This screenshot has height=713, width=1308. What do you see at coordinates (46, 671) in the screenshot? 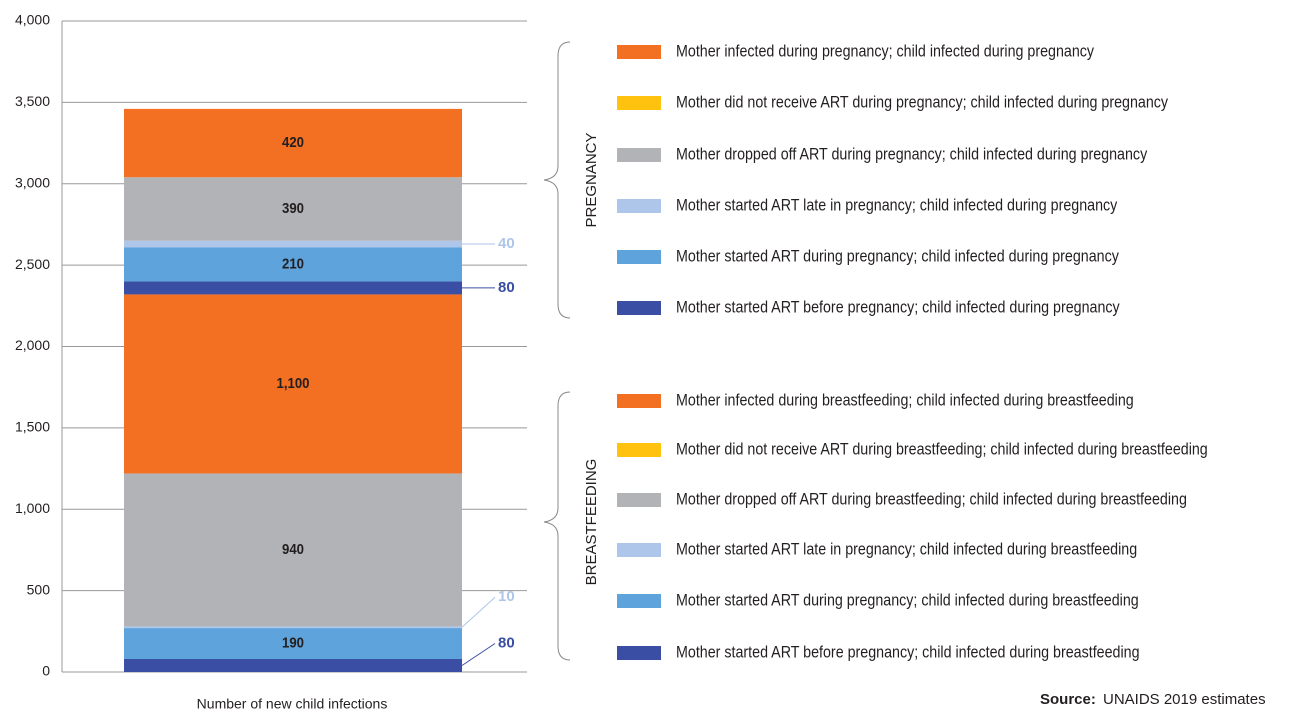
I see `y-tick-label: 0` at bounding box center [46, 671].